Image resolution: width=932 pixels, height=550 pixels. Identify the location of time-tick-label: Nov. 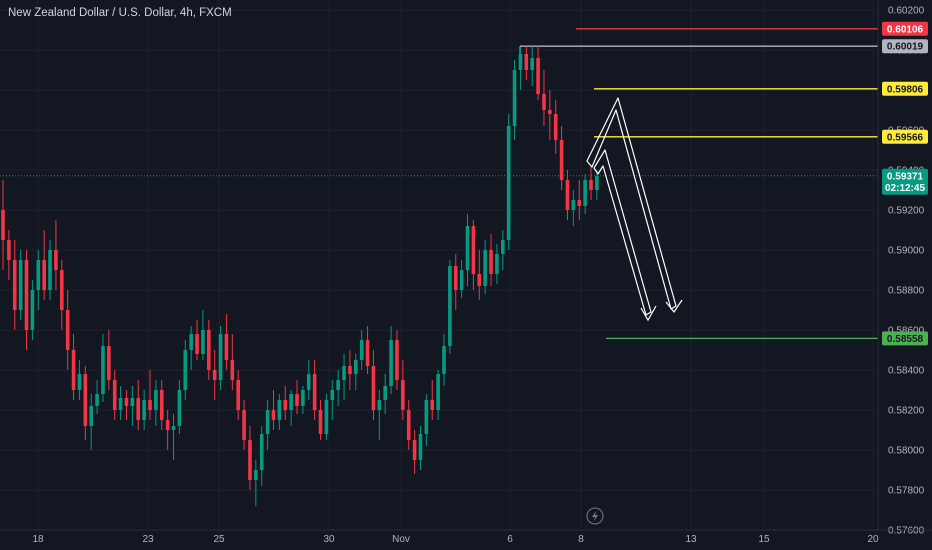
(401, 539).